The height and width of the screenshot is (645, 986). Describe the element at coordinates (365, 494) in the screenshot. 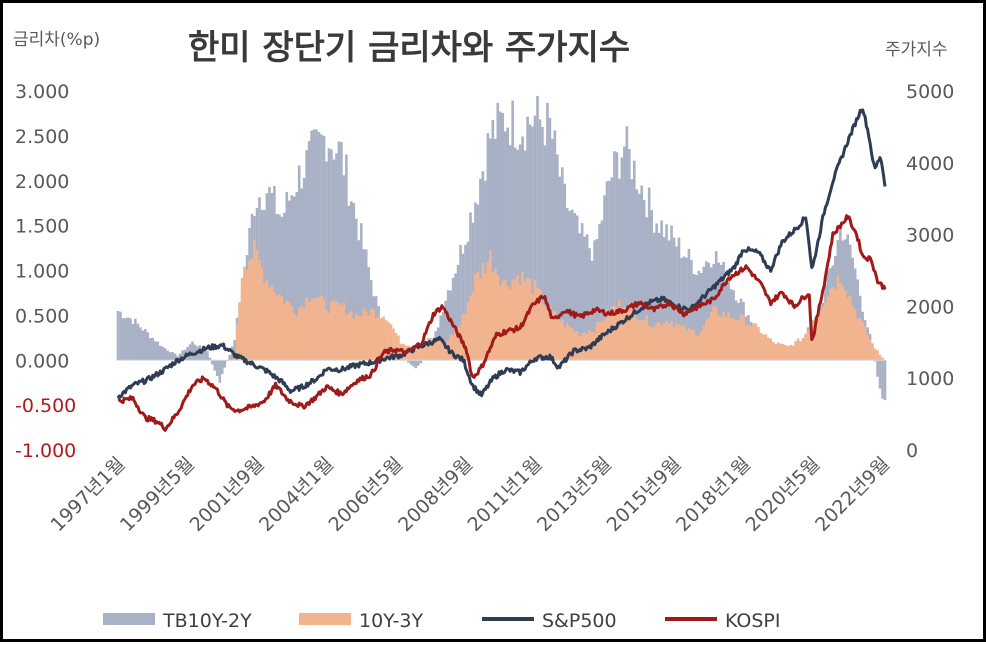

I see `x-tick-label: 2006년5월` at that location.